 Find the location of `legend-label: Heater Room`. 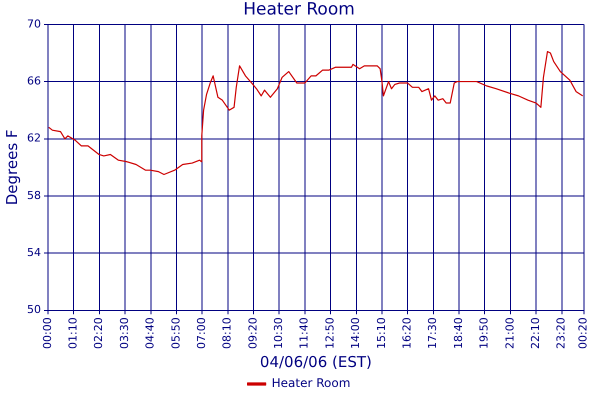

legend-label: Heater Room is located at coordinates (311, 383).